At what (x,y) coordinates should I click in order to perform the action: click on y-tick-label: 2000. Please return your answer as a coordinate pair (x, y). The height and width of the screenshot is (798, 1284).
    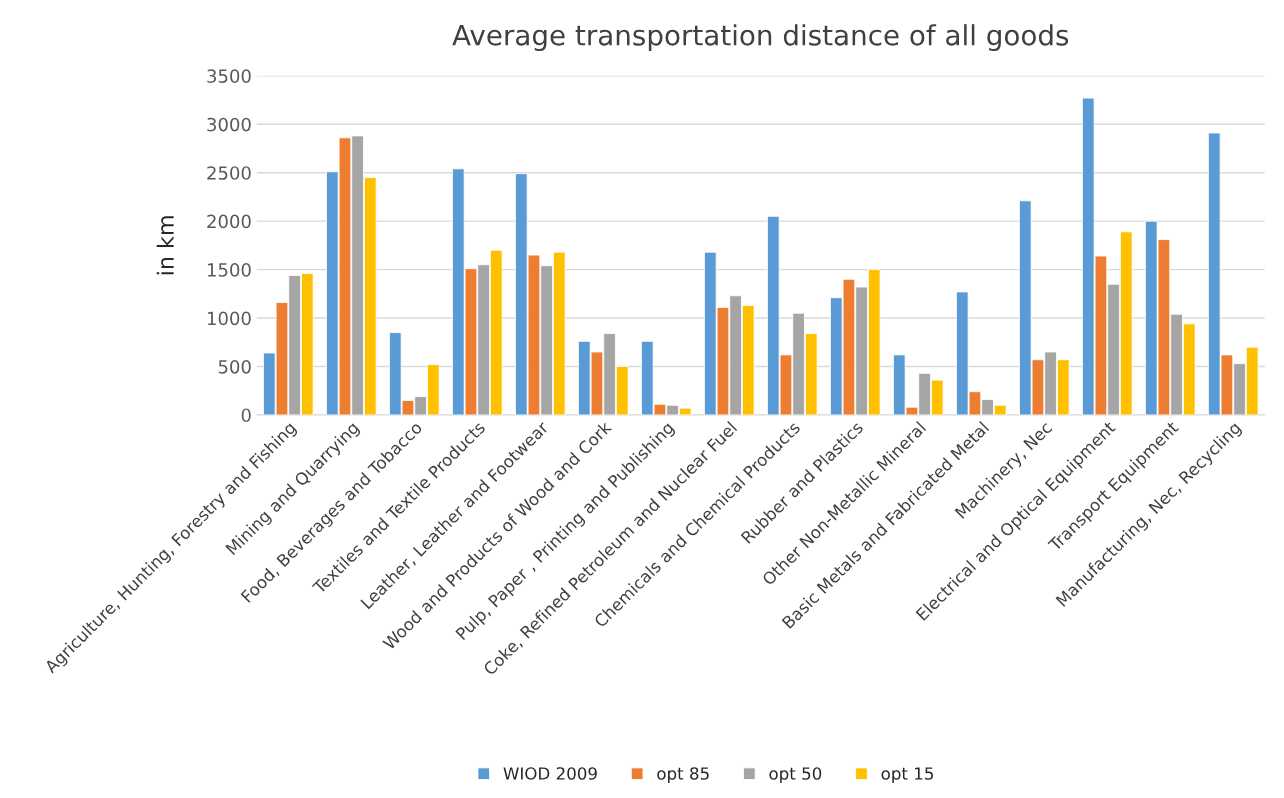
    Looking at the image, I should click on (229, 221).